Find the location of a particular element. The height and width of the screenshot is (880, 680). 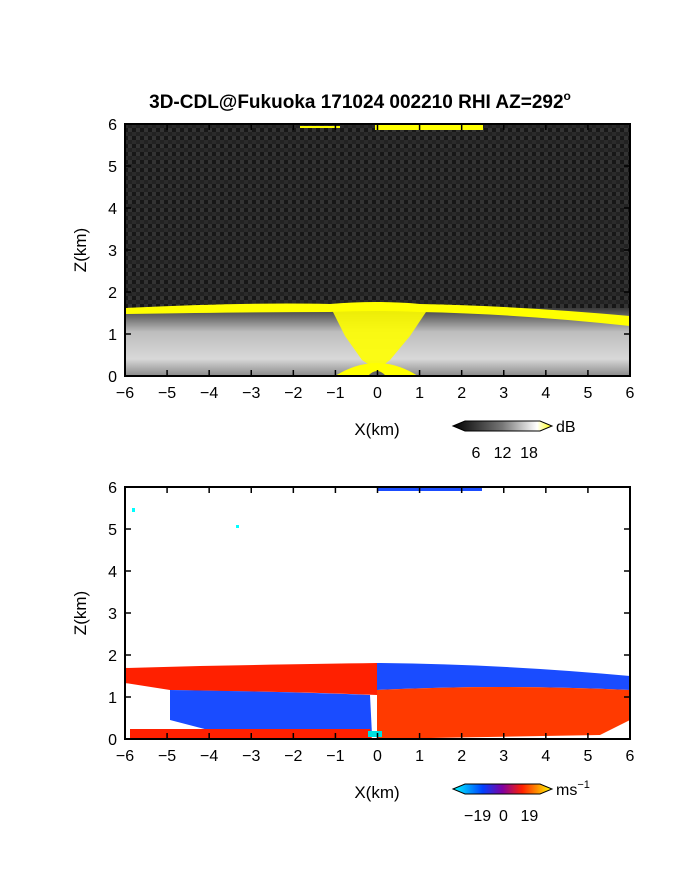

reflectivity-x-tick-label: −4 is located at coordinates (209, 393).